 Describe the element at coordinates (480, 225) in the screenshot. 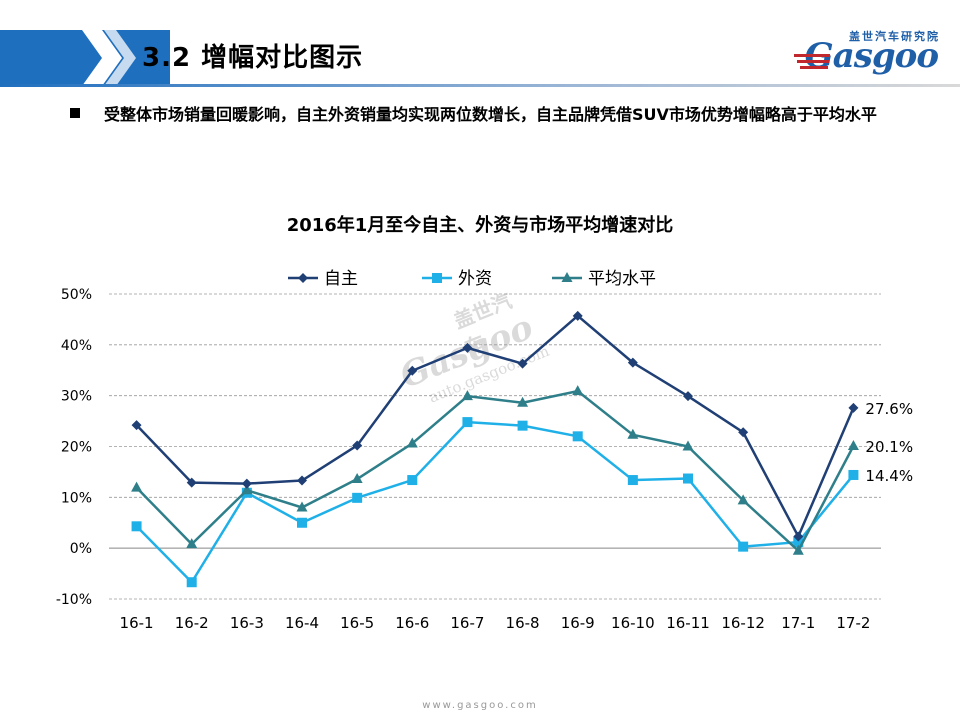

I see `chart-title: 2016年1月至今自主、外资与市场平均增速对比` at that location.